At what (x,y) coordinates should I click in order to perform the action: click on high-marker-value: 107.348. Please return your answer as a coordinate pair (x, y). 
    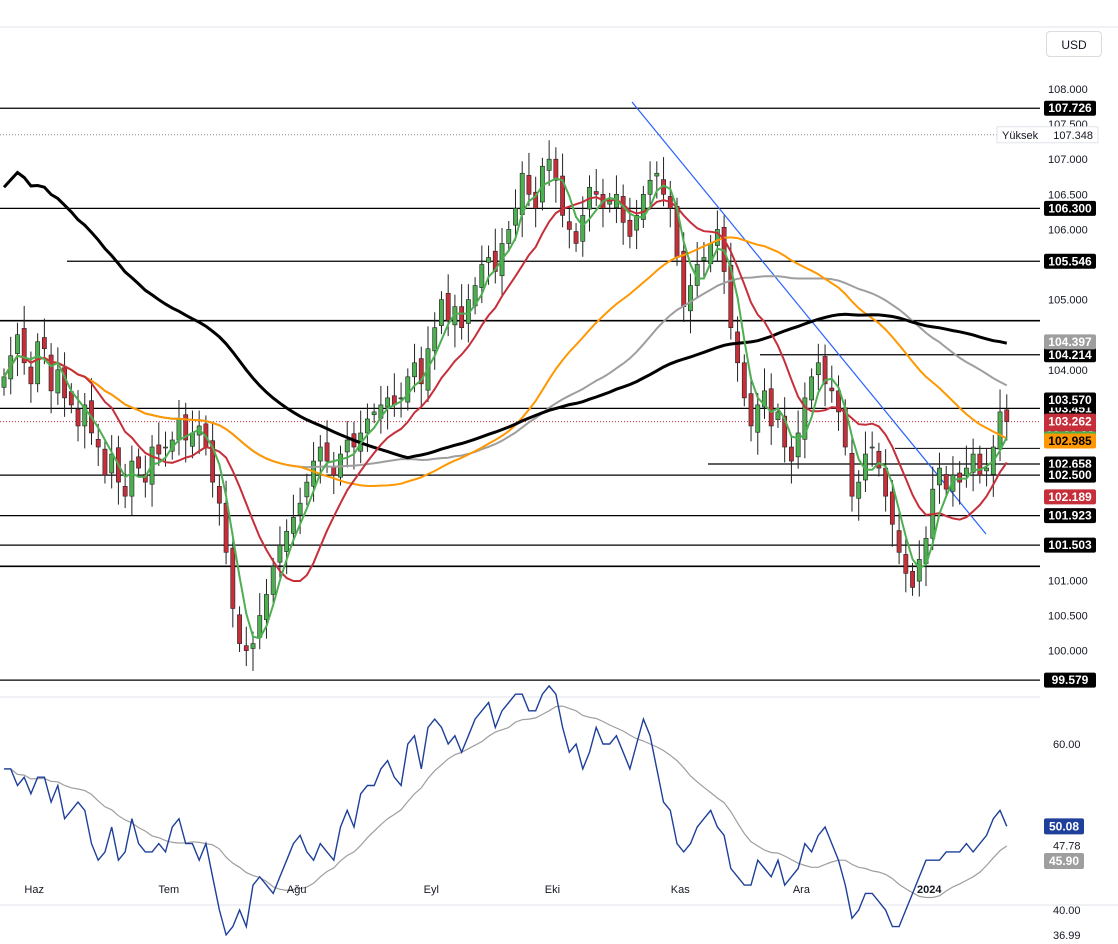
    Looking at the image, I should click on (1073, 136).